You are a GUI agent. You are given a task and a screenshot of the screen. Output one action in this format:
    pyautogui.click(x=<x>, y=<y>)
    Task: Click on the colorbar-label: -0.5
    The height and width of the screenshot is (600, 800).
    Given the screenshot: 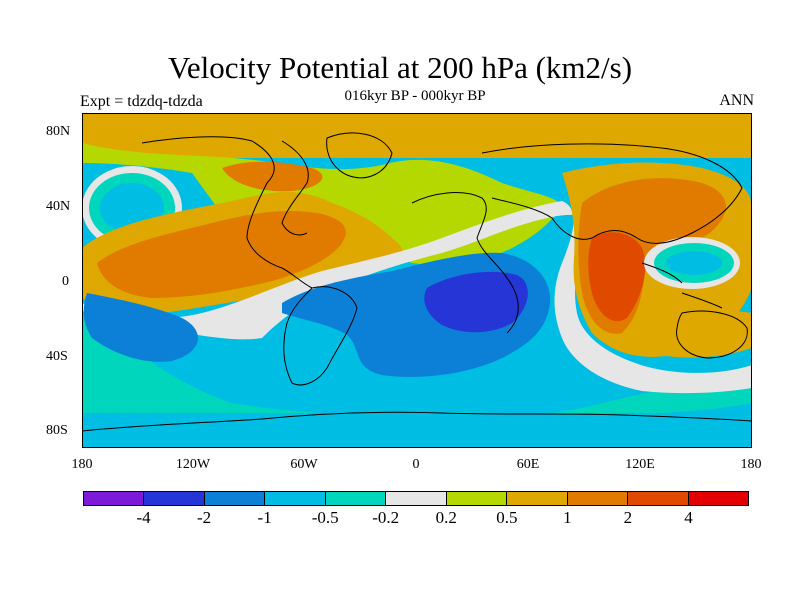 What is the action you would take?
    pyautogui.click(x=325, y=517)
    